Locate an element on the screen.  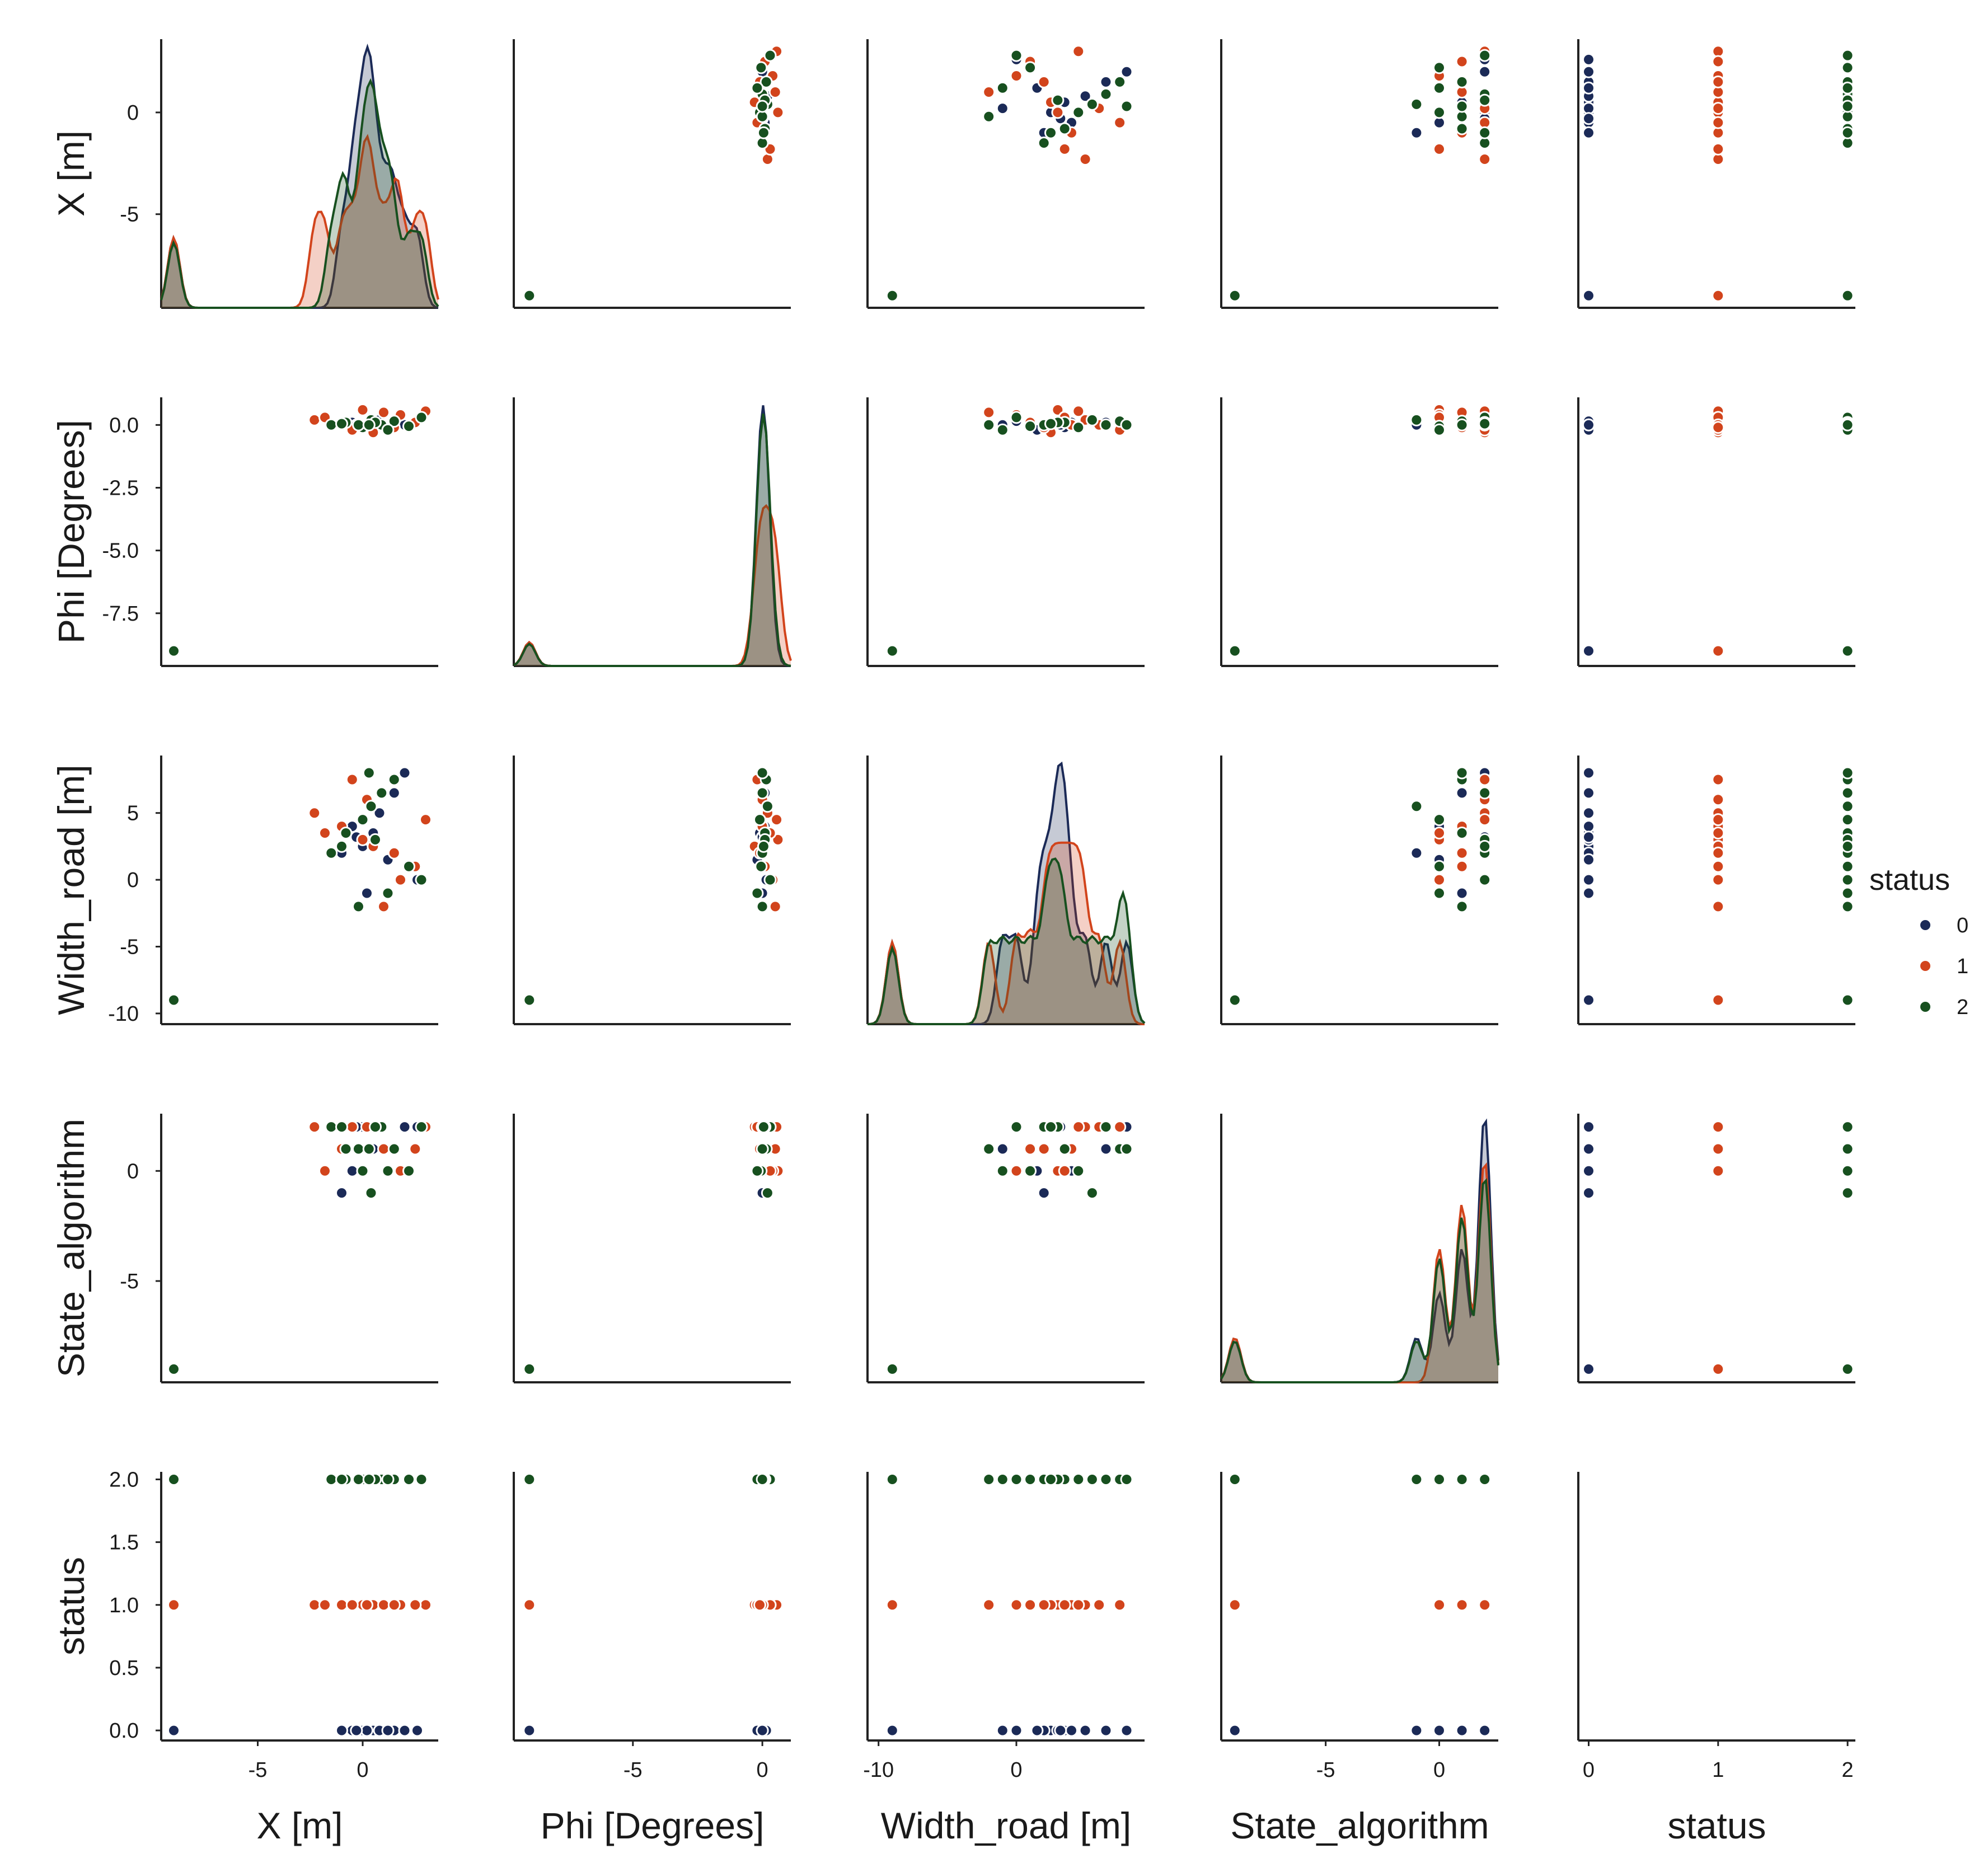
panel-width-road-m-vs-width-road-m is located at coordinates (1006, 890).